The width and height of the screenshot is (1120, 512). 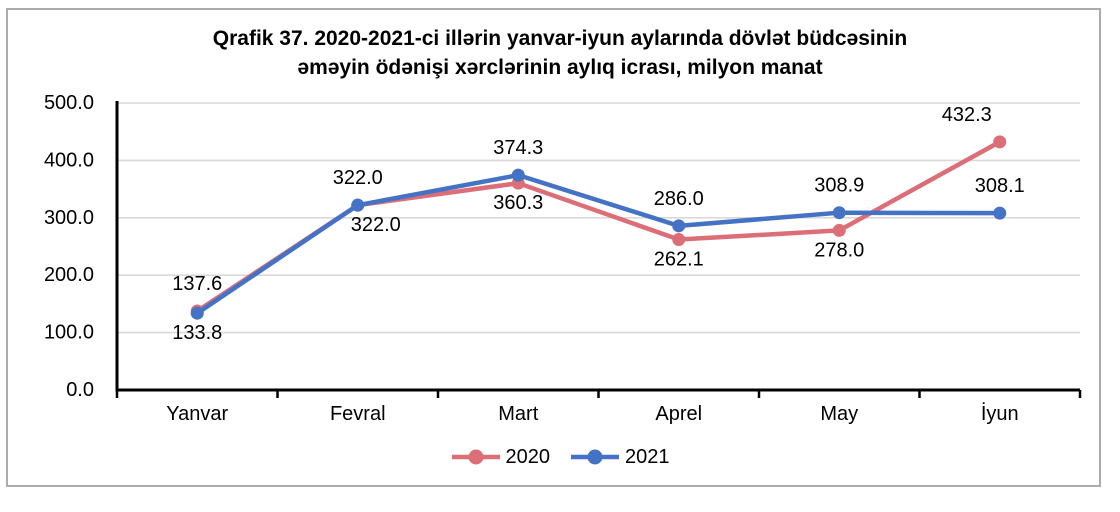 I want to click on y-tick-label: 400.0, so click(x=69, y=160).